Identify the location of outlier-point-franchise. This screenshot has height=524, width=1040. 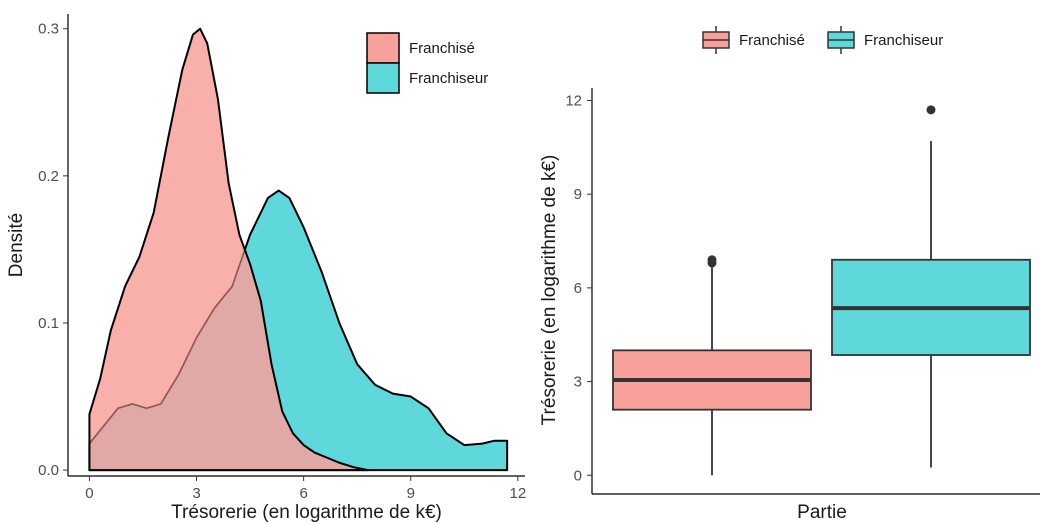
(712, 260).